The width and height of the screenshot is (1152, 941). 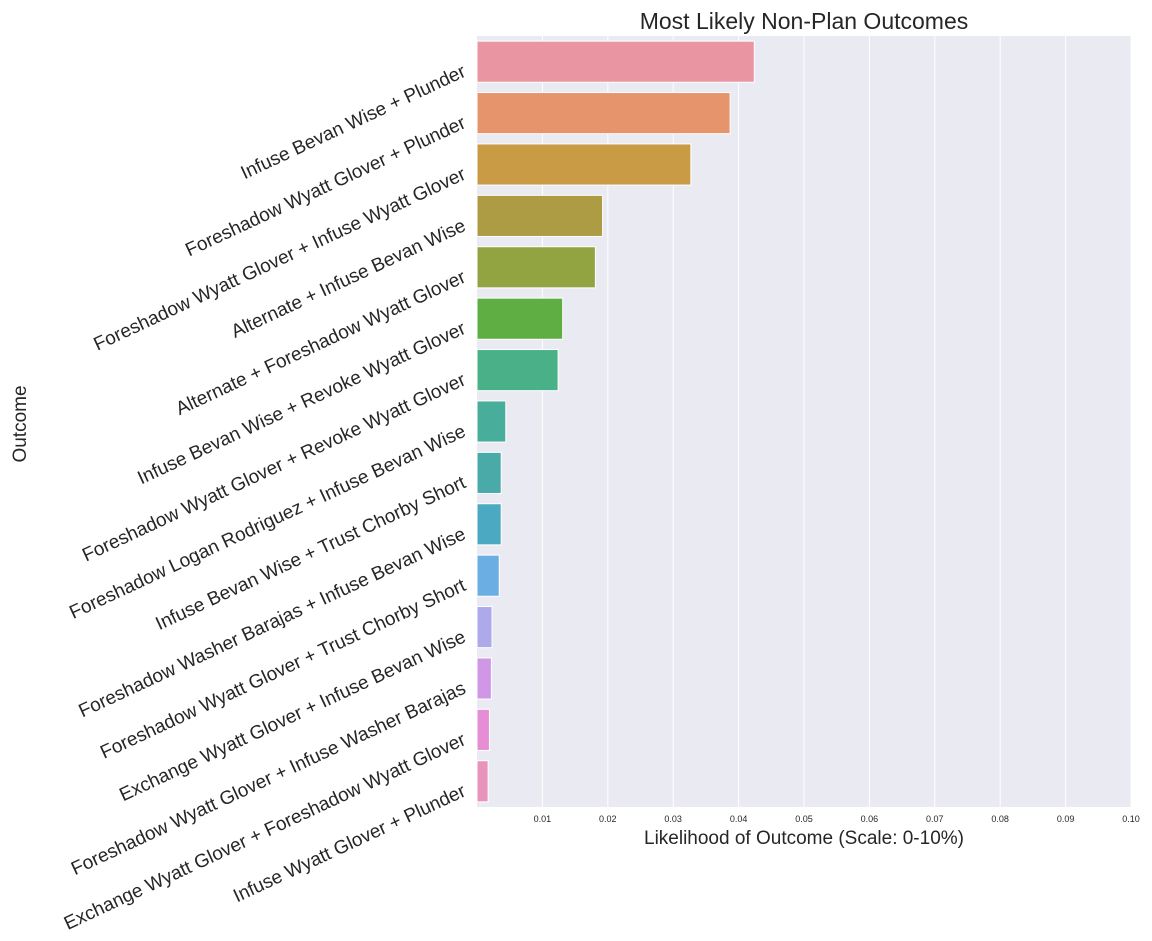 I want to click on y-axis-label: Outcome, so click(x=20, y=423).